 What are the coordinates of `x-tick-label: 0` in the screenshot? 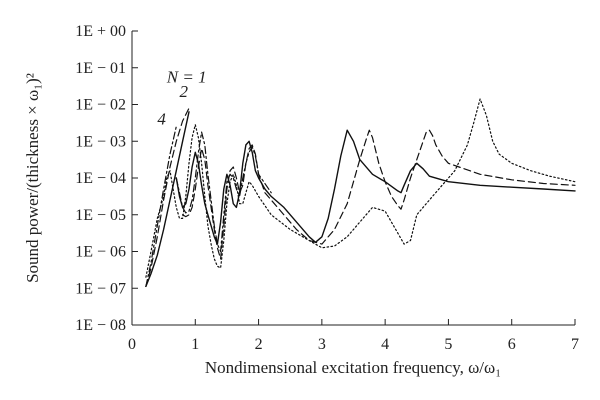 It's located at (132, 344).